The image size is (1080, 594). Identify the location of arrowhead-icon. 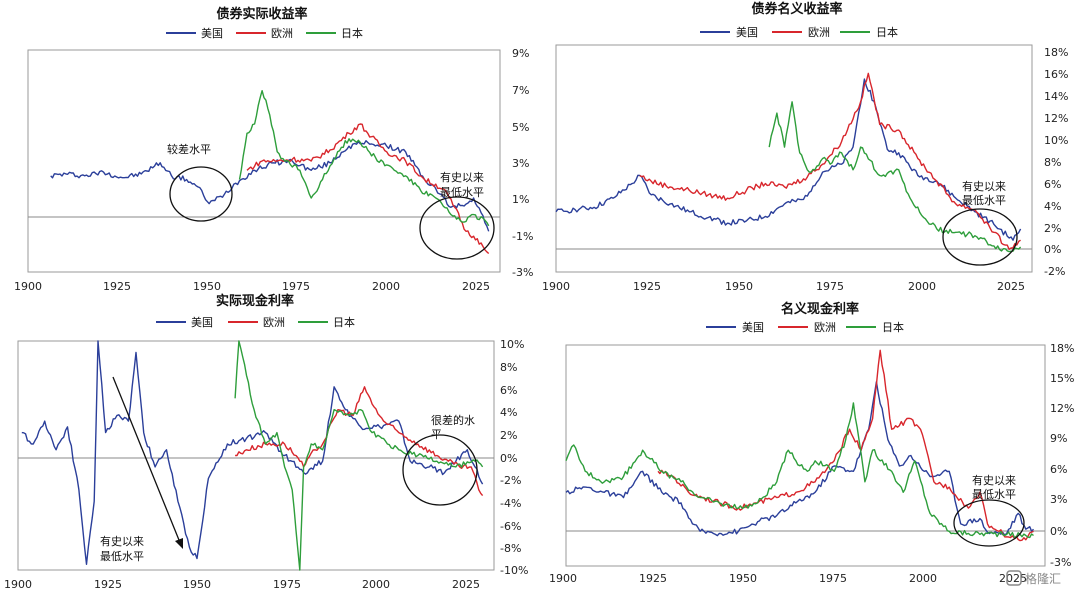
(179, 543).